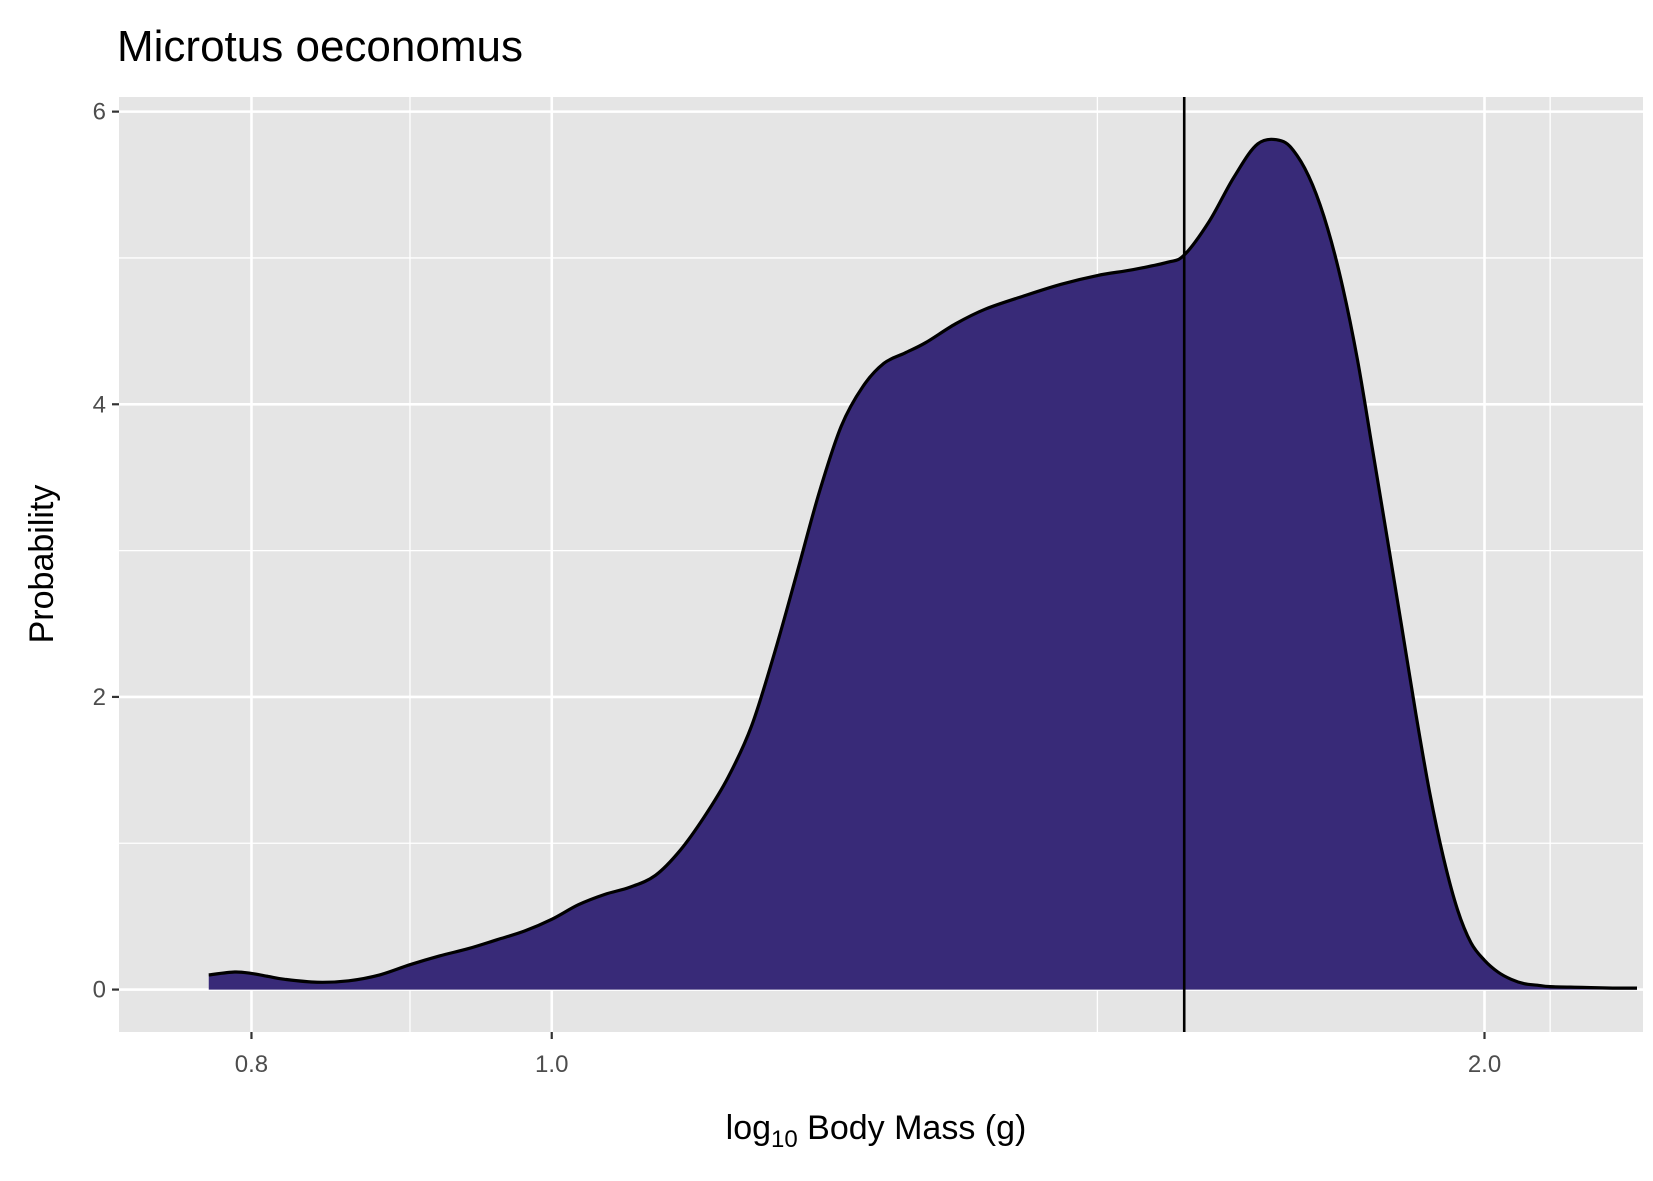 The height and width of the screenshot is (1181, 1653). I want to click on x-axis-ticks: 0.8 1.0 2.0, so click(868, 1055).